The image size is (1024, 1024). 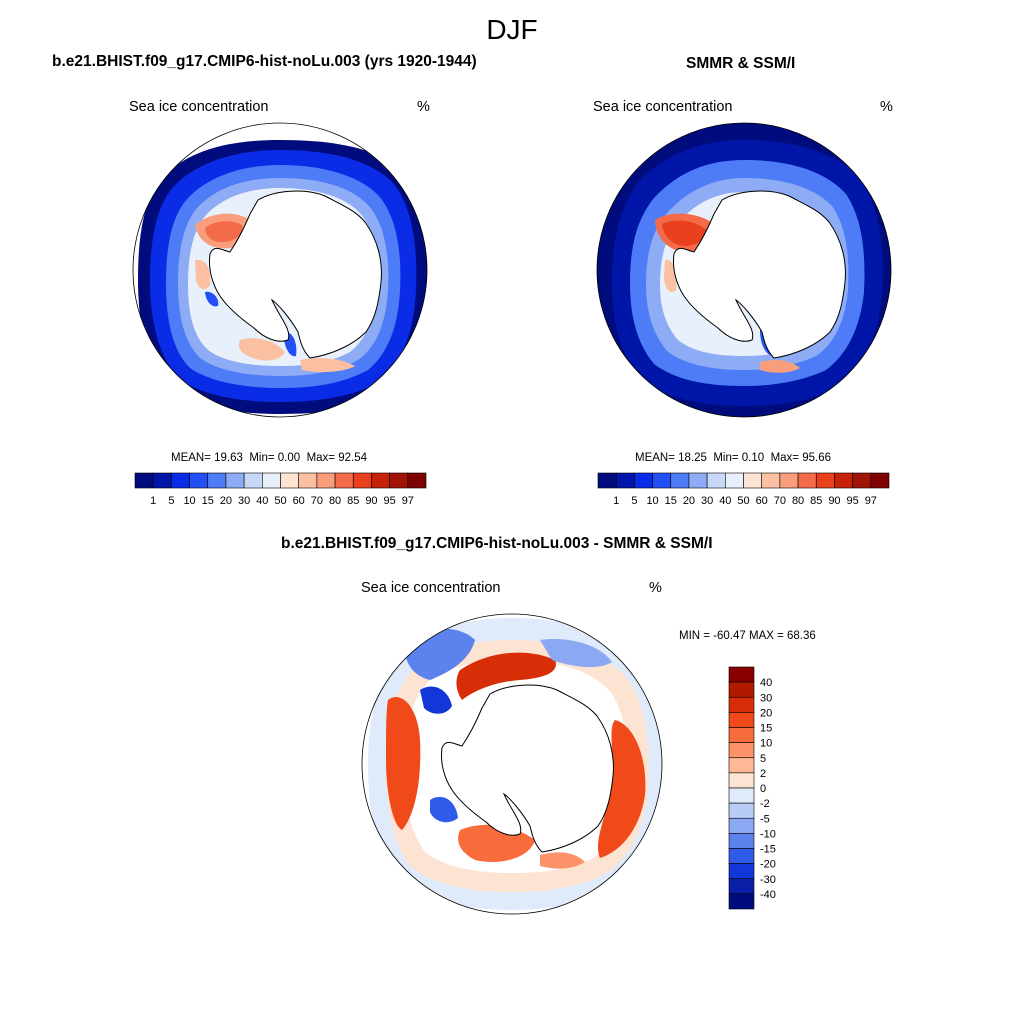 What do you see at coordinates (743, 501) in the screenshot?
I see `obs-colorbar-tick-label: 50` at bounding box center [743, 501].